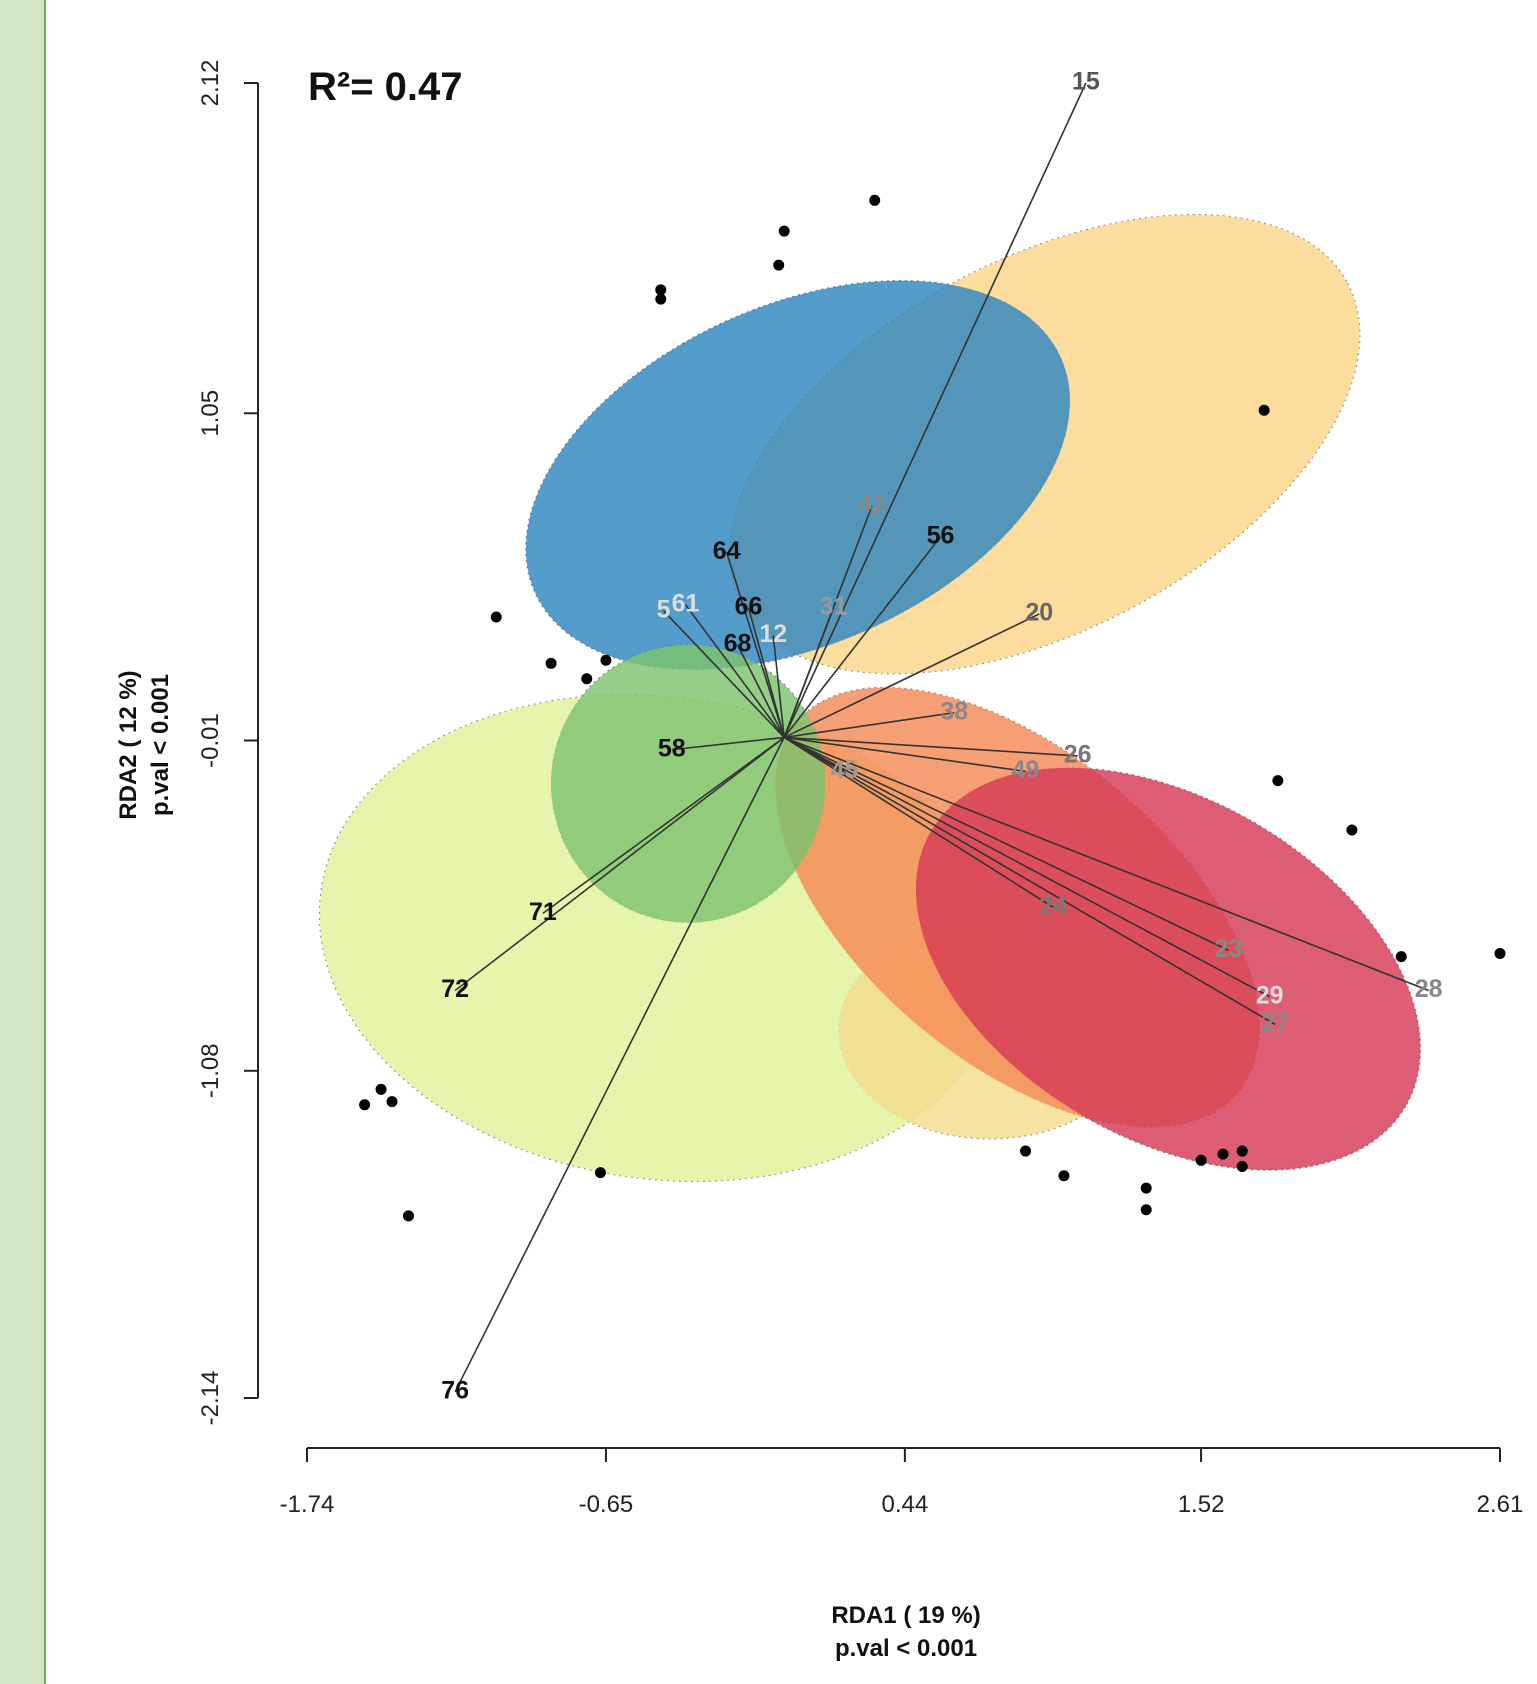  I want to click on vector-label-49: 49, so click(1026, 770).